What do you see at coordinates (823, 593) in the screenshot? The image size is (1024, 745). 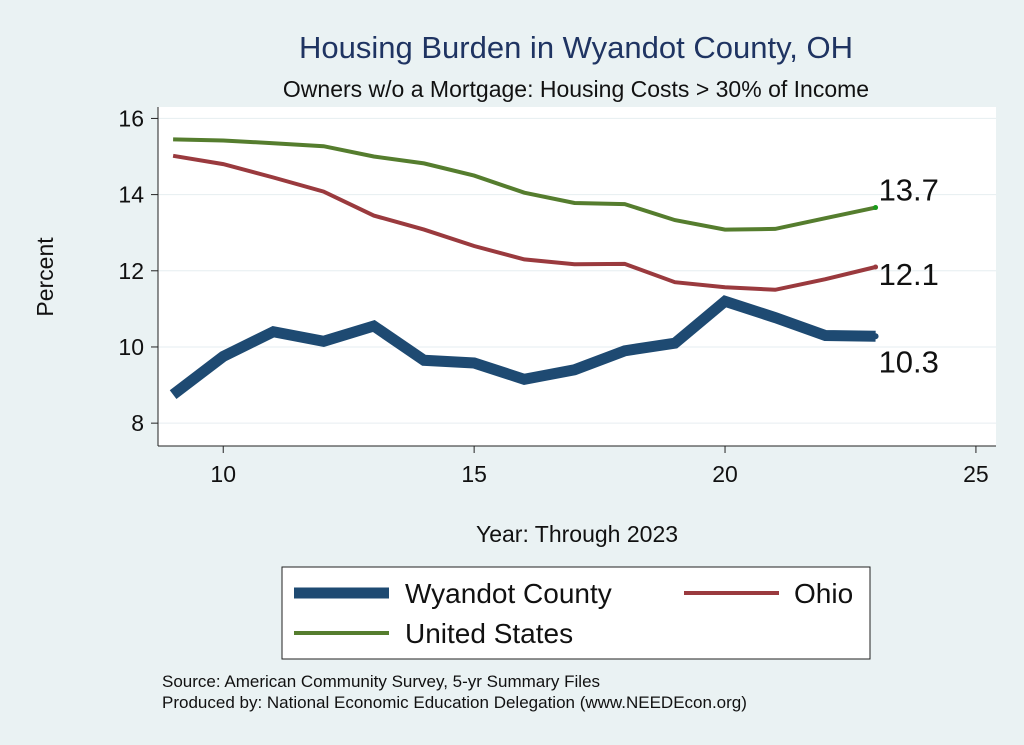 I see `legend-label-ohio: Ohio` at bounding box center [823, 593].